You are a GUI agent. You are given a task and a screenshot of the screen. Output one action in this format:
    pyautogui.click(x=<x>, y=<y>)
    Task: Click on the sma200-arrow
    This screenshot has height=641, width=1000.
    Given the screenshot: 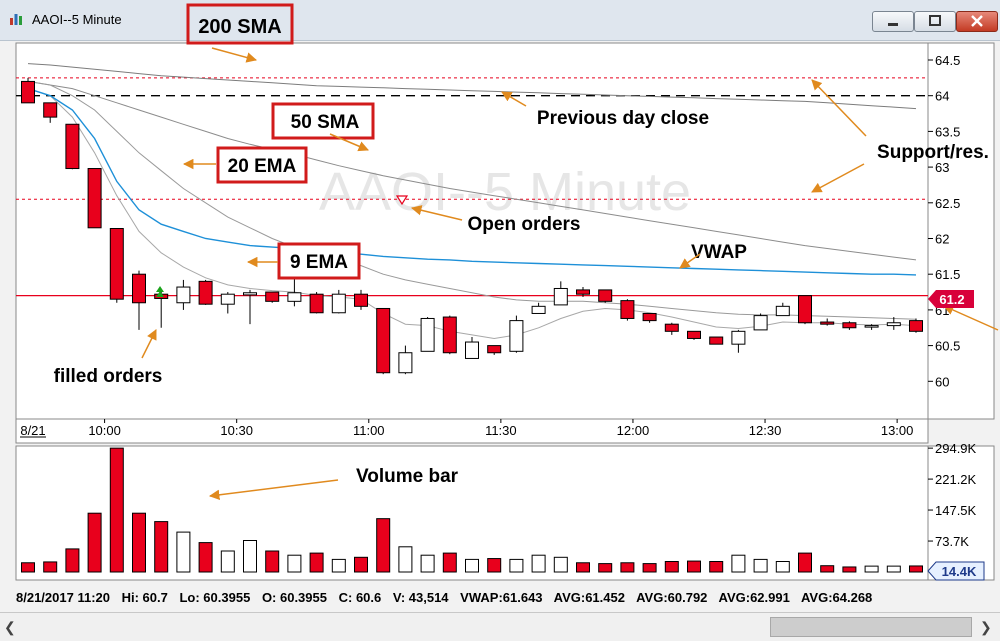 What is the action you would take?
    pyautogui.click(x=234, y=55)
    